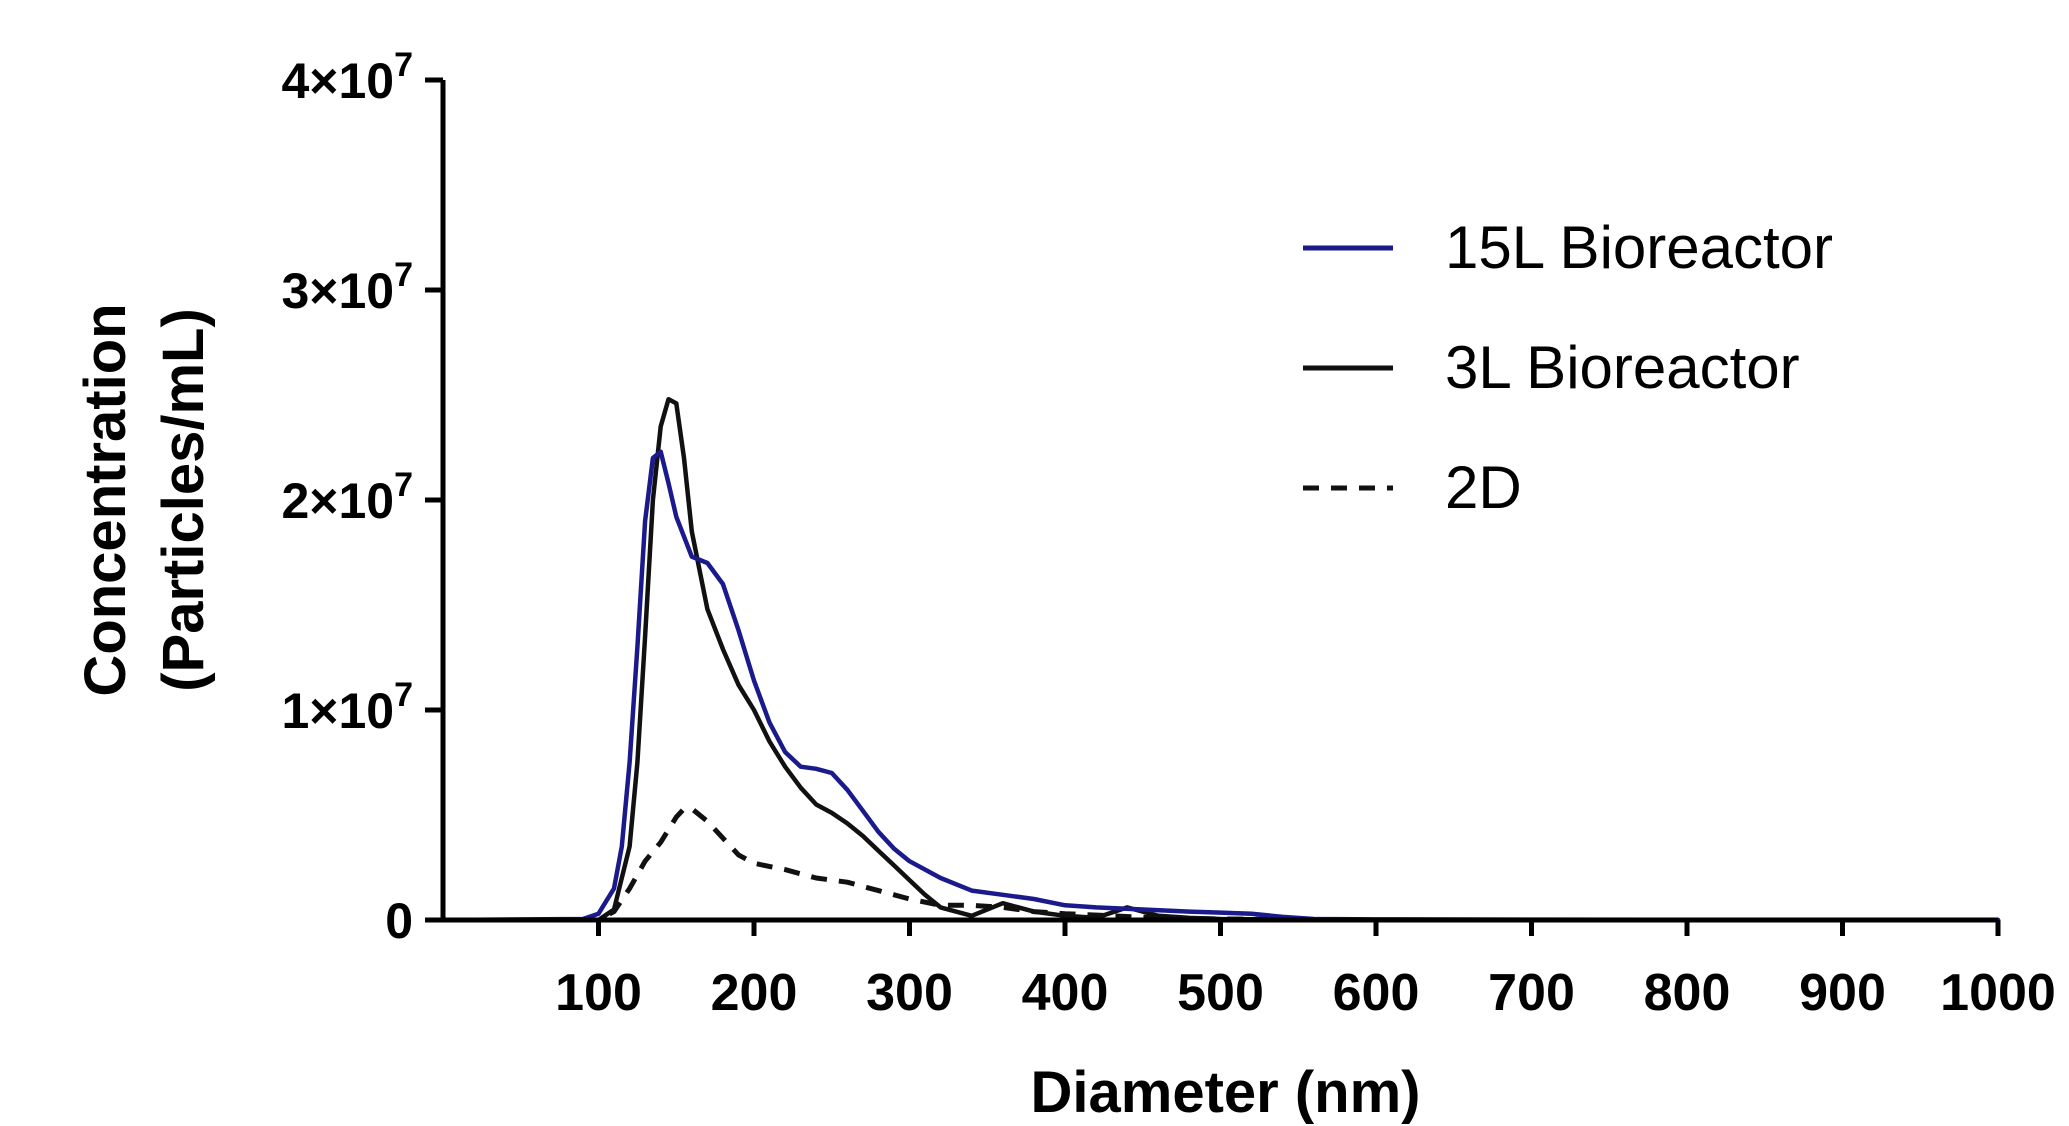  I want to click on legend-label: 15L Bioreactor, so click(1639, 247).